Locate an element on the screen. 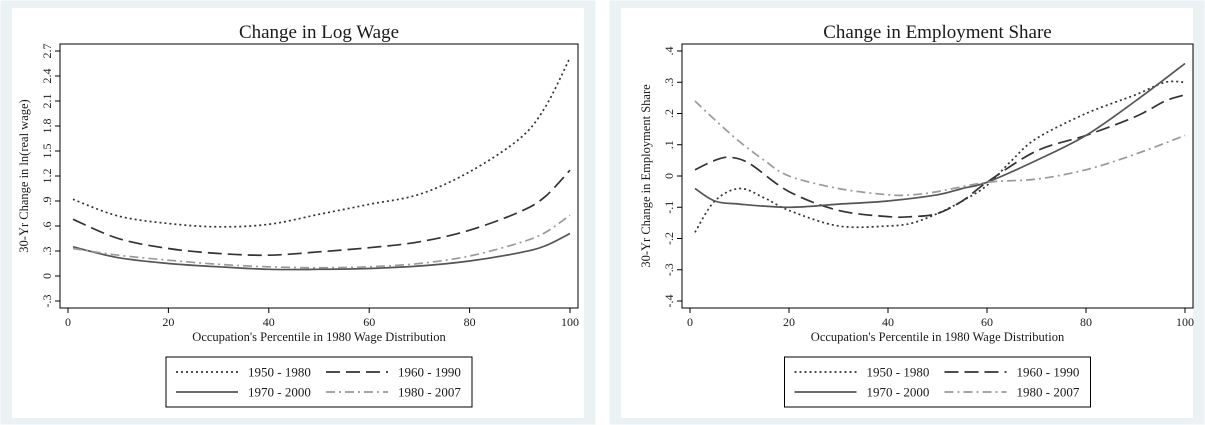 The width and height of the screenshot is (1205, 425). y-tick-label: -.1 is located at coordinates (669, 207).